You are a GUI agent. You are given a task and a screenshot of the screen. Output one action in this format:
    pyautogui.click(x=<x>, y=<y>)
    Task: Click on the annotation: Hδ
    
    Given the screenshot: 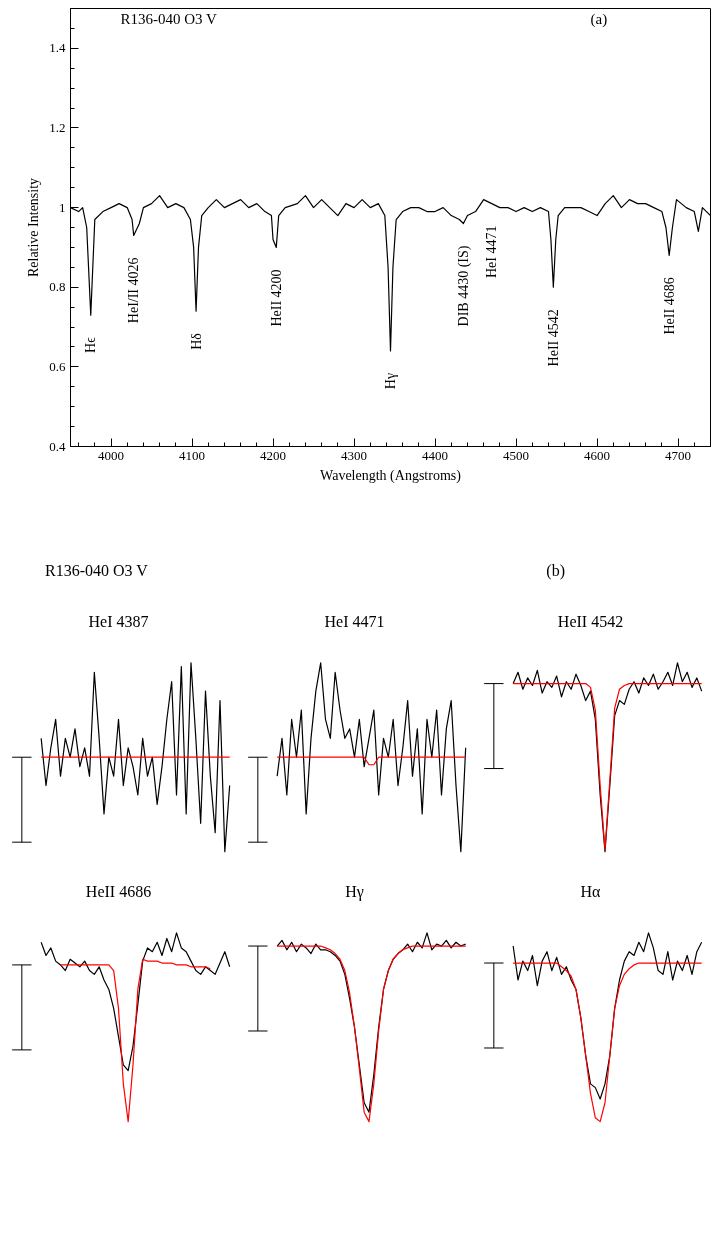 What is the action you would take?
    pyautogui.click(x=196, y=341)
    